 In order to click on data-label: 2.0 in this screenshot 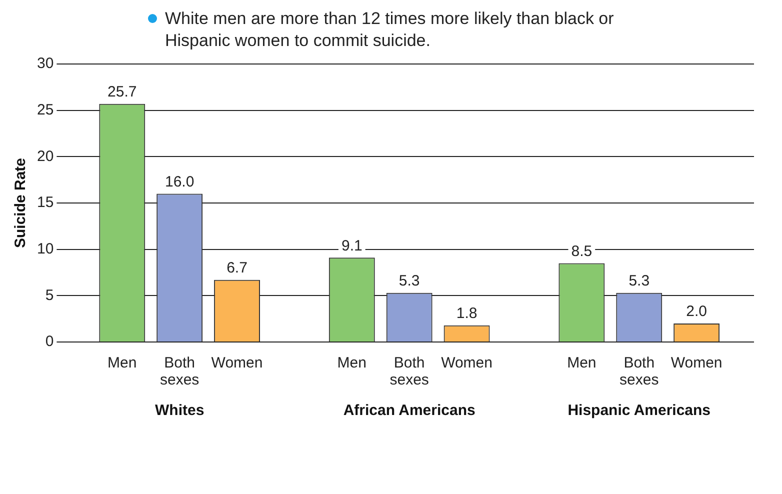, I will do `click(696, 311)`.